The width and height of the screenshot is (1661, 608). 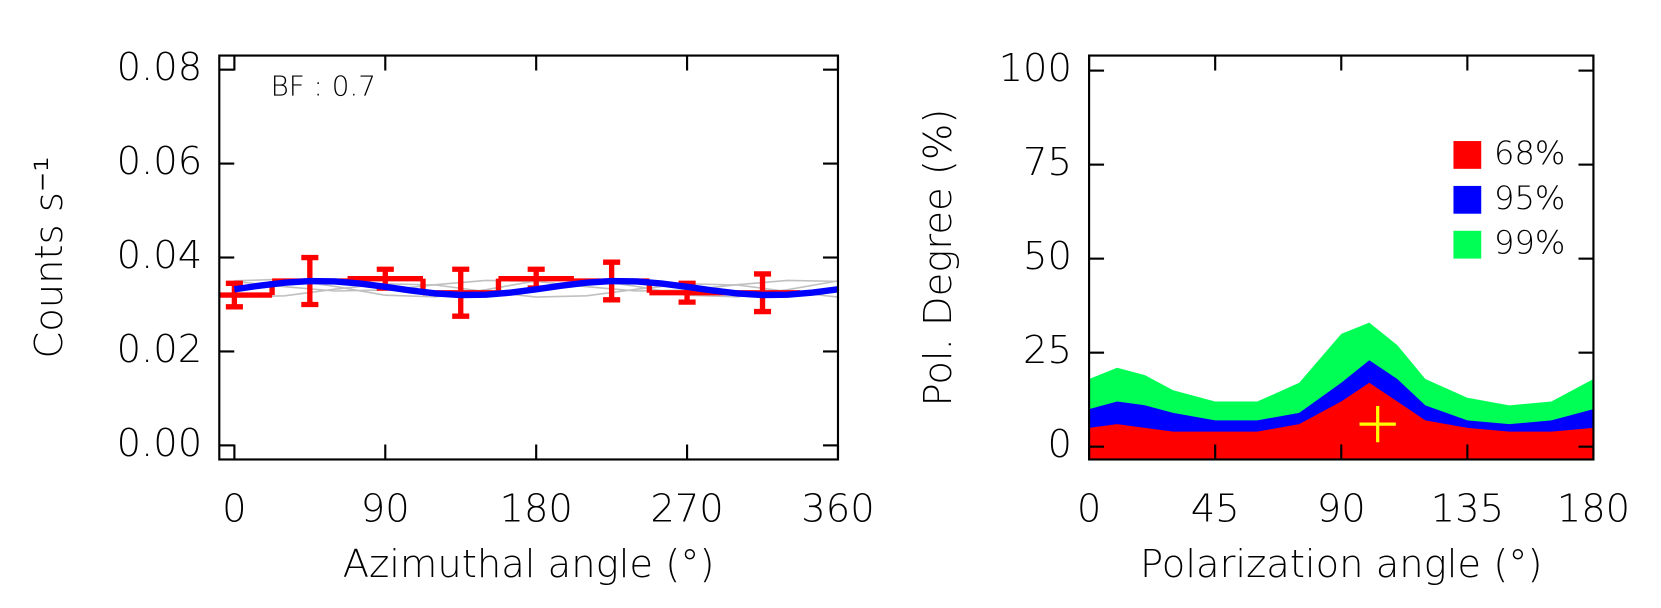 I want to click on x-tick-label: 45, so click(x=1215, y=508).